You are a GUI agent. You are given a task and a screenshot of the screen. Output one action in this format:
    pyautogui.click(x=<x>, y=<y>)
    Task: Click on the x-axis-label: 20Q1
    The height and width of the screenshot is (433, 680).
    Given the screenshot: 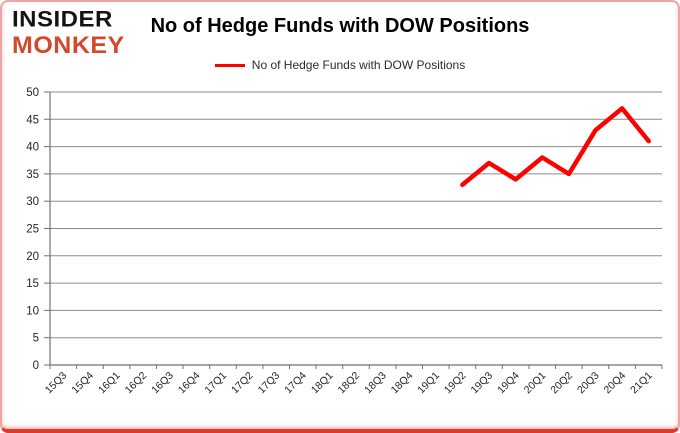 What is the action you would take?
    pyautogui.click(x=535, y=383)
    